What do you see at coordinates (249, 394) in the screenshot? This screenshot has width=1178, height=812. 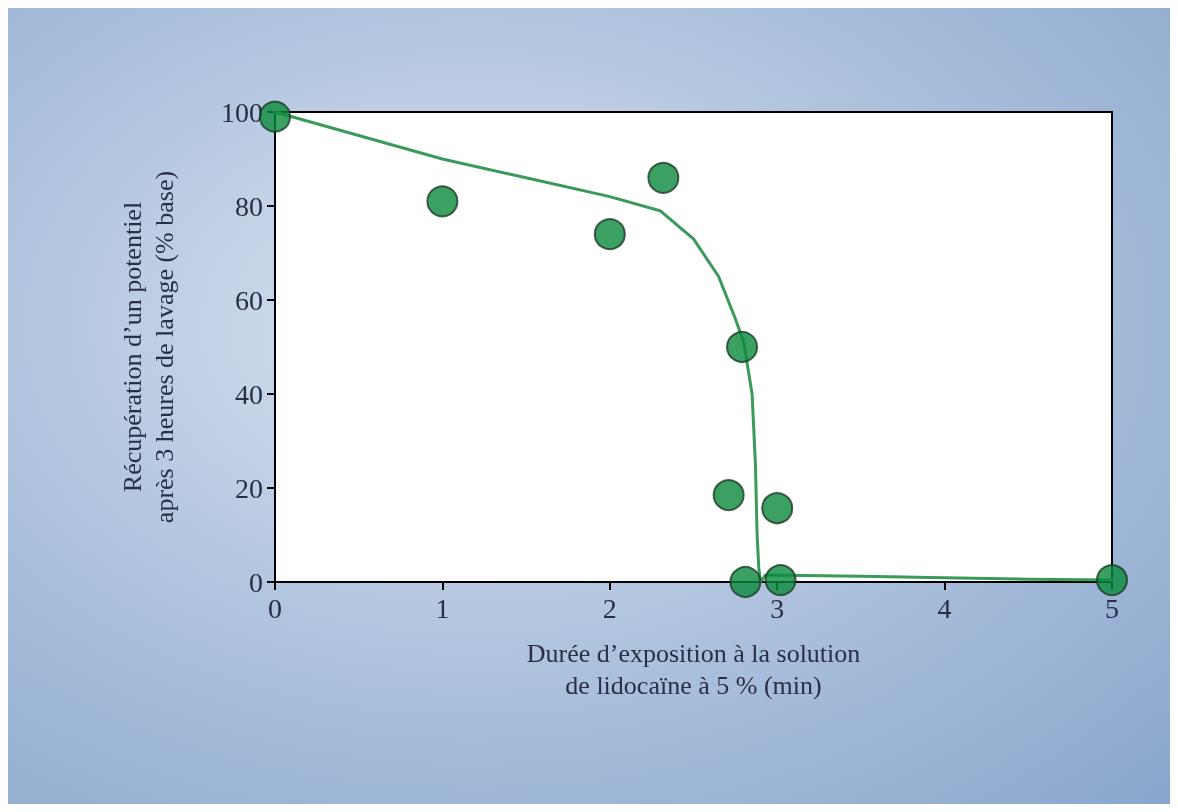 I see `y-tick-label: 40` at bounding box center [249, 394].